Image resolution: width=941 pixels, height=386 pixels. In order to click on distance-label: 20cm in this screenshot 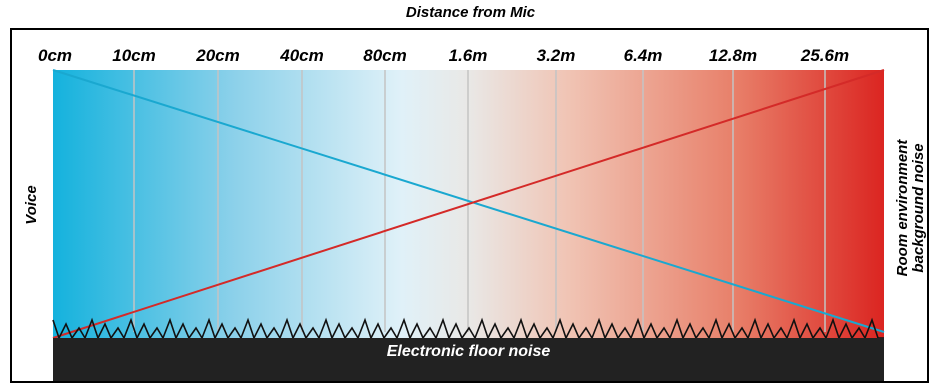, I will do `click(218, 55)`.